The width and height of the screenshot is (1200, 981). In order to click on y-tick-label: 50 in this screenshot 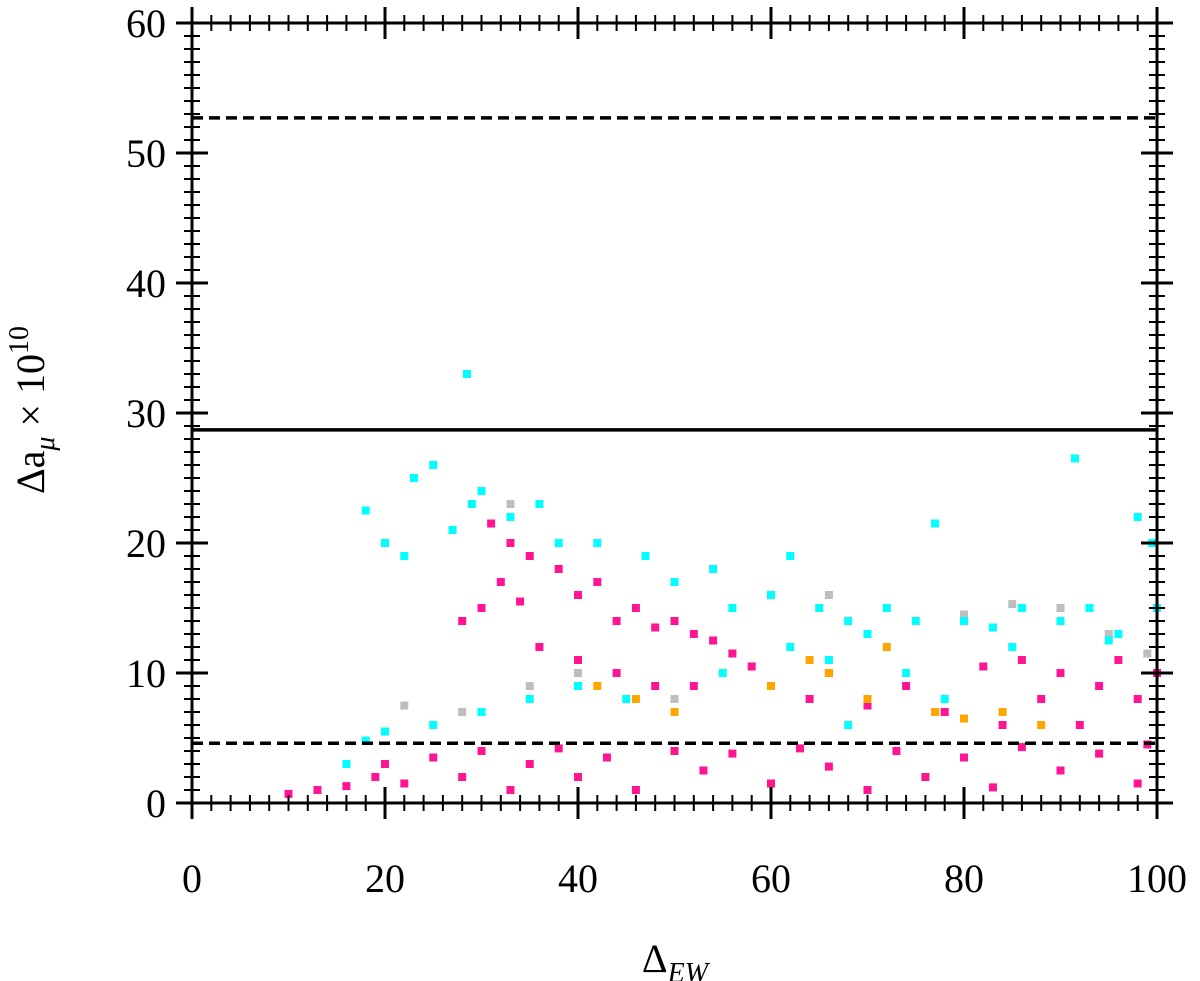, I will do `click(146, 153)`.